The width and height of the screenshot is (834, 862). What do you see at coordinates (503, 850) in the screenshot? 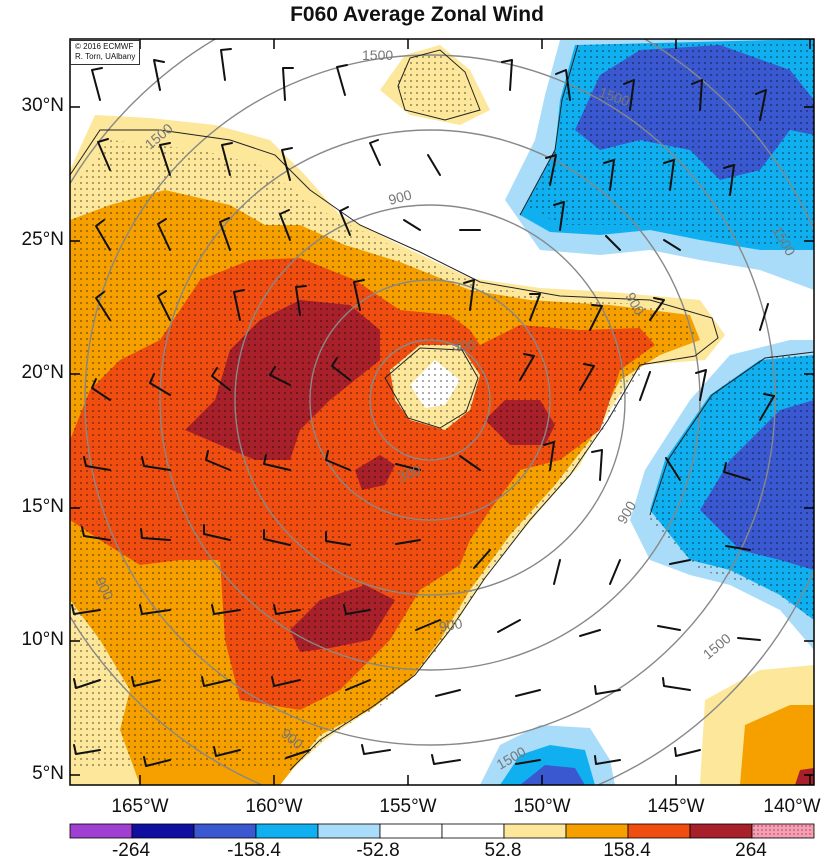
I see `colorbar-label: 52.8` at bounding box center [503, 850].